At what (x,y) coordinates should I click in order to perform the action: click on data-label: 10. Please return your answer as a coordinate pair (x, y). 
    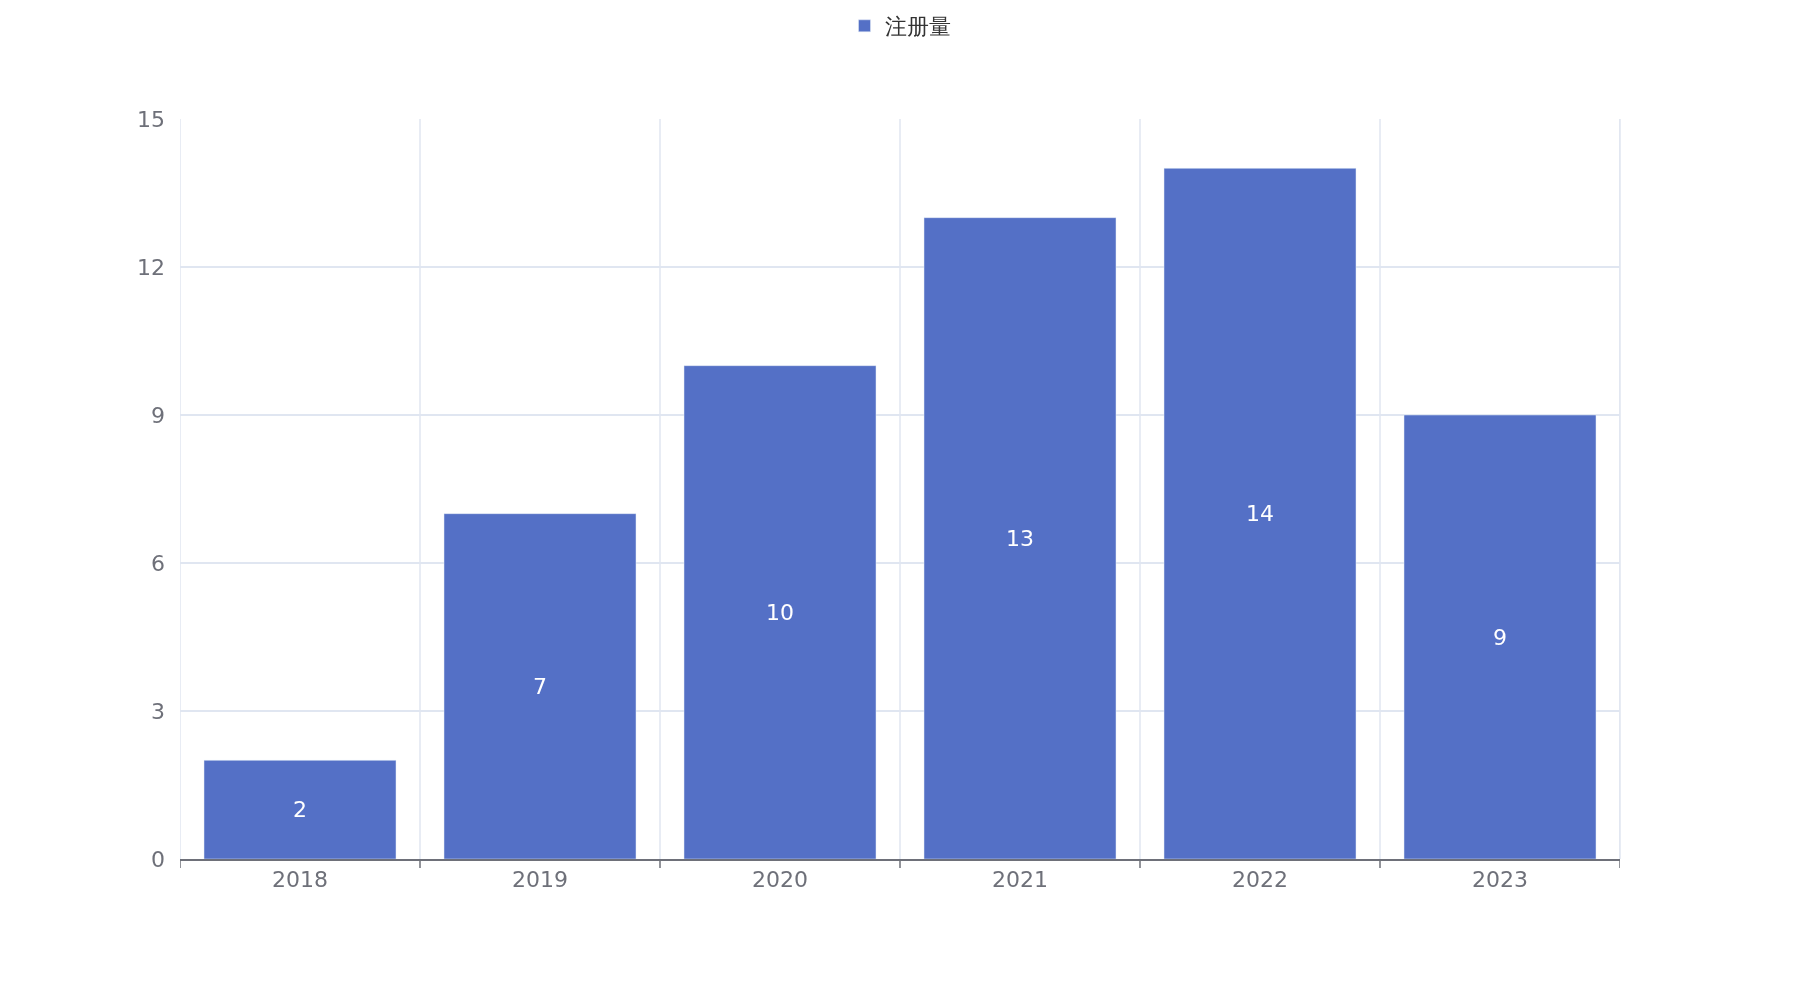
    Looking at the image, I should click on (780, 612).